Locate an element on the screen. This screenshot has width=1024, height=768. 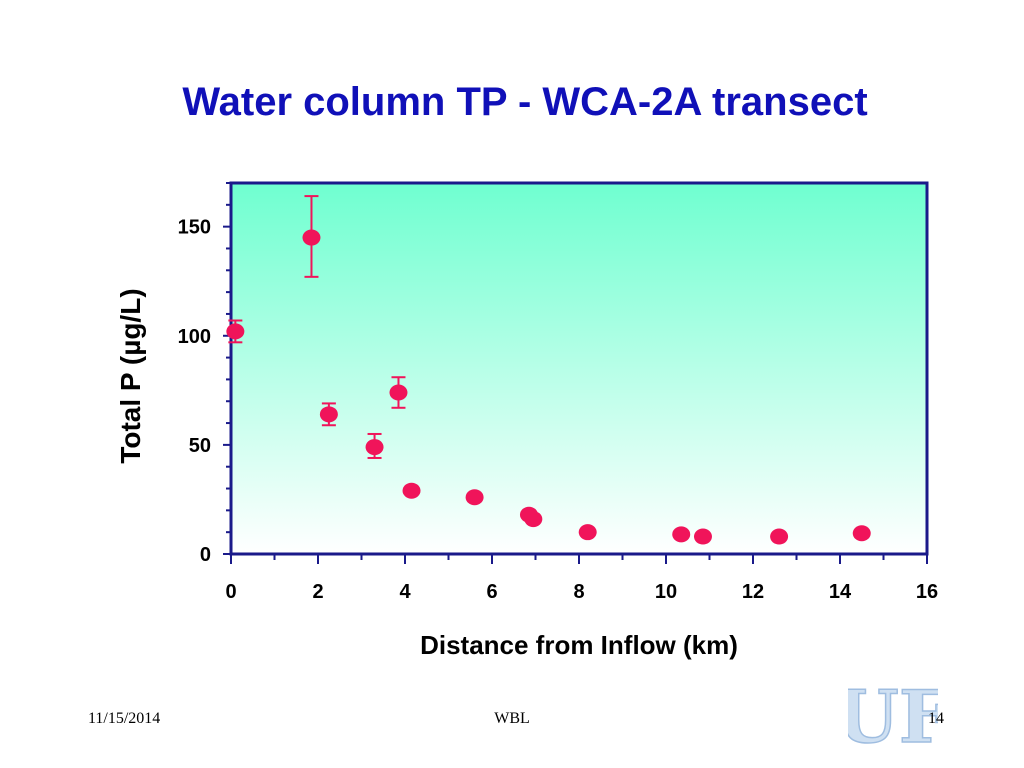
x-tick-label: 14 is located at coordinates (840, 592).